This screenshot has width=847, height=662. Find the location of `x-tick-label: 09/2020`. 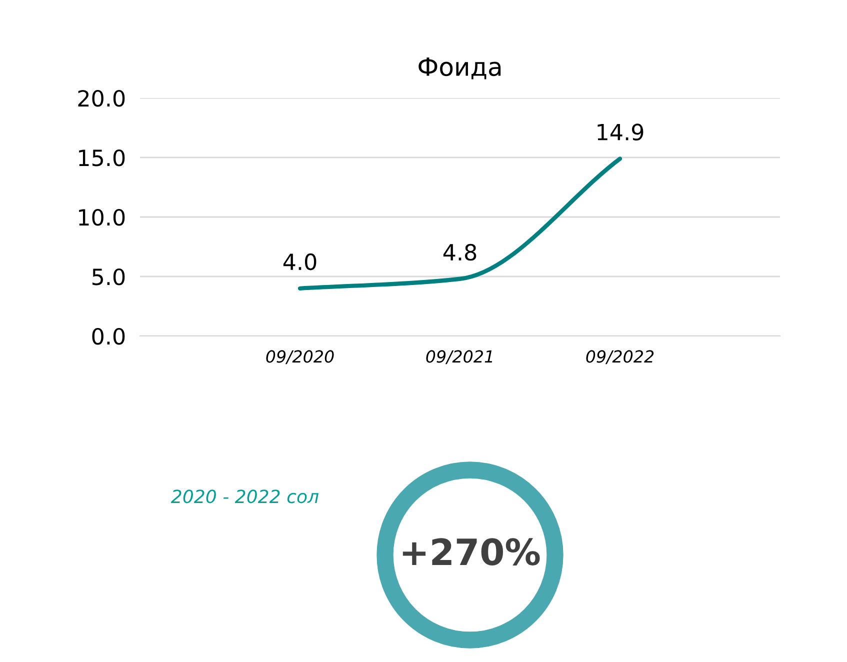

x-tick-label: 09/2020 is located at coordinates (300, 357).